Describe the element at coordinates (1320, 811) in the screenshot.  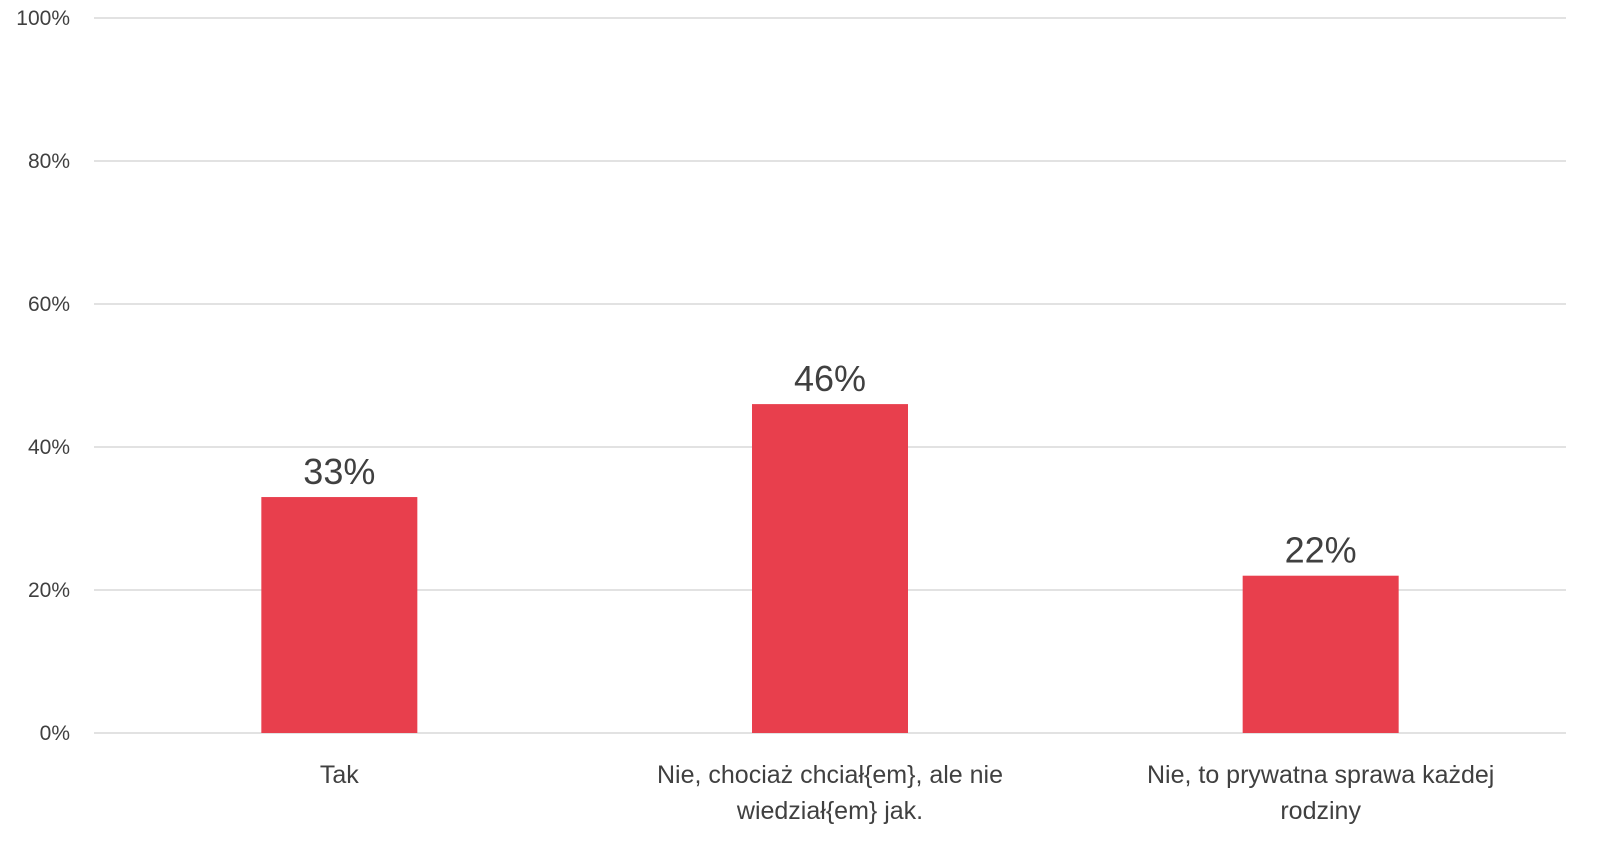
I see `x-category-label: rodziny` at that location.